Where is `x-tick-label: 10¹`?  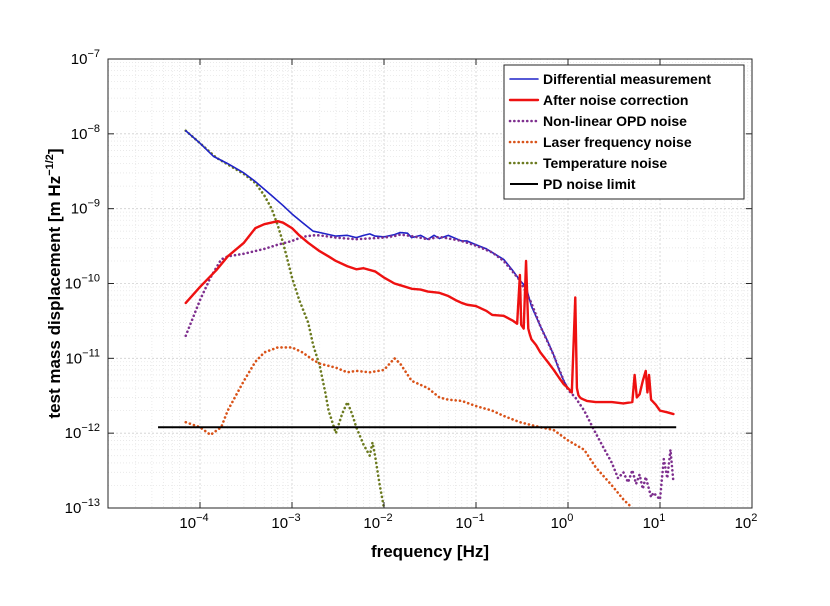
x-tick-label: 10¹ is located at coordinates (654, 522).